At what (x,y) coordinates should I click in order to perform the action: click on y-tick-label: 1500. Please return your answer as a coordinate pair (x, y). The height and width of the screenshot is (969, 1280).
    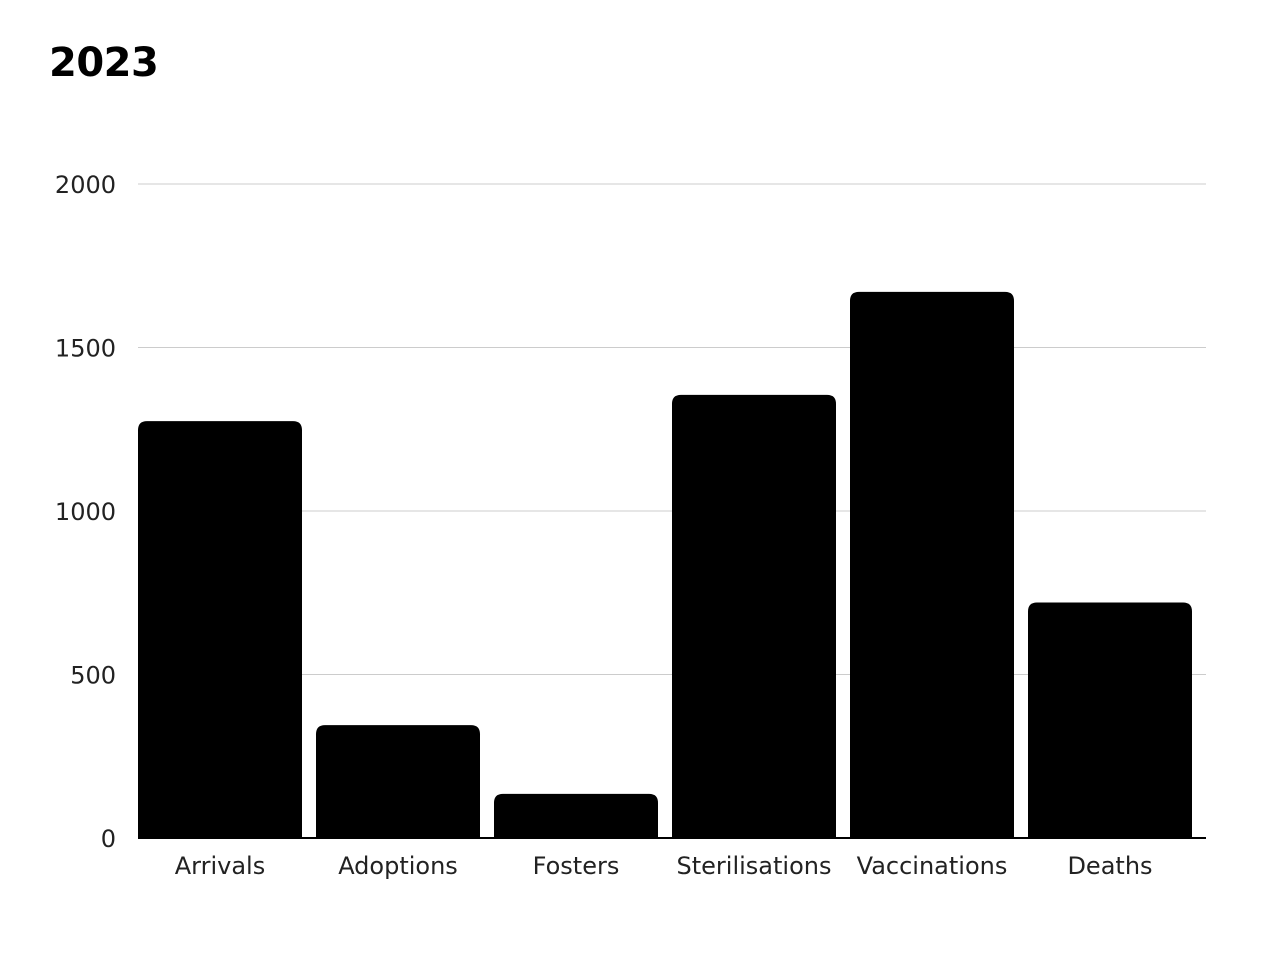
    Looking at the image, I should click on (85, 349).